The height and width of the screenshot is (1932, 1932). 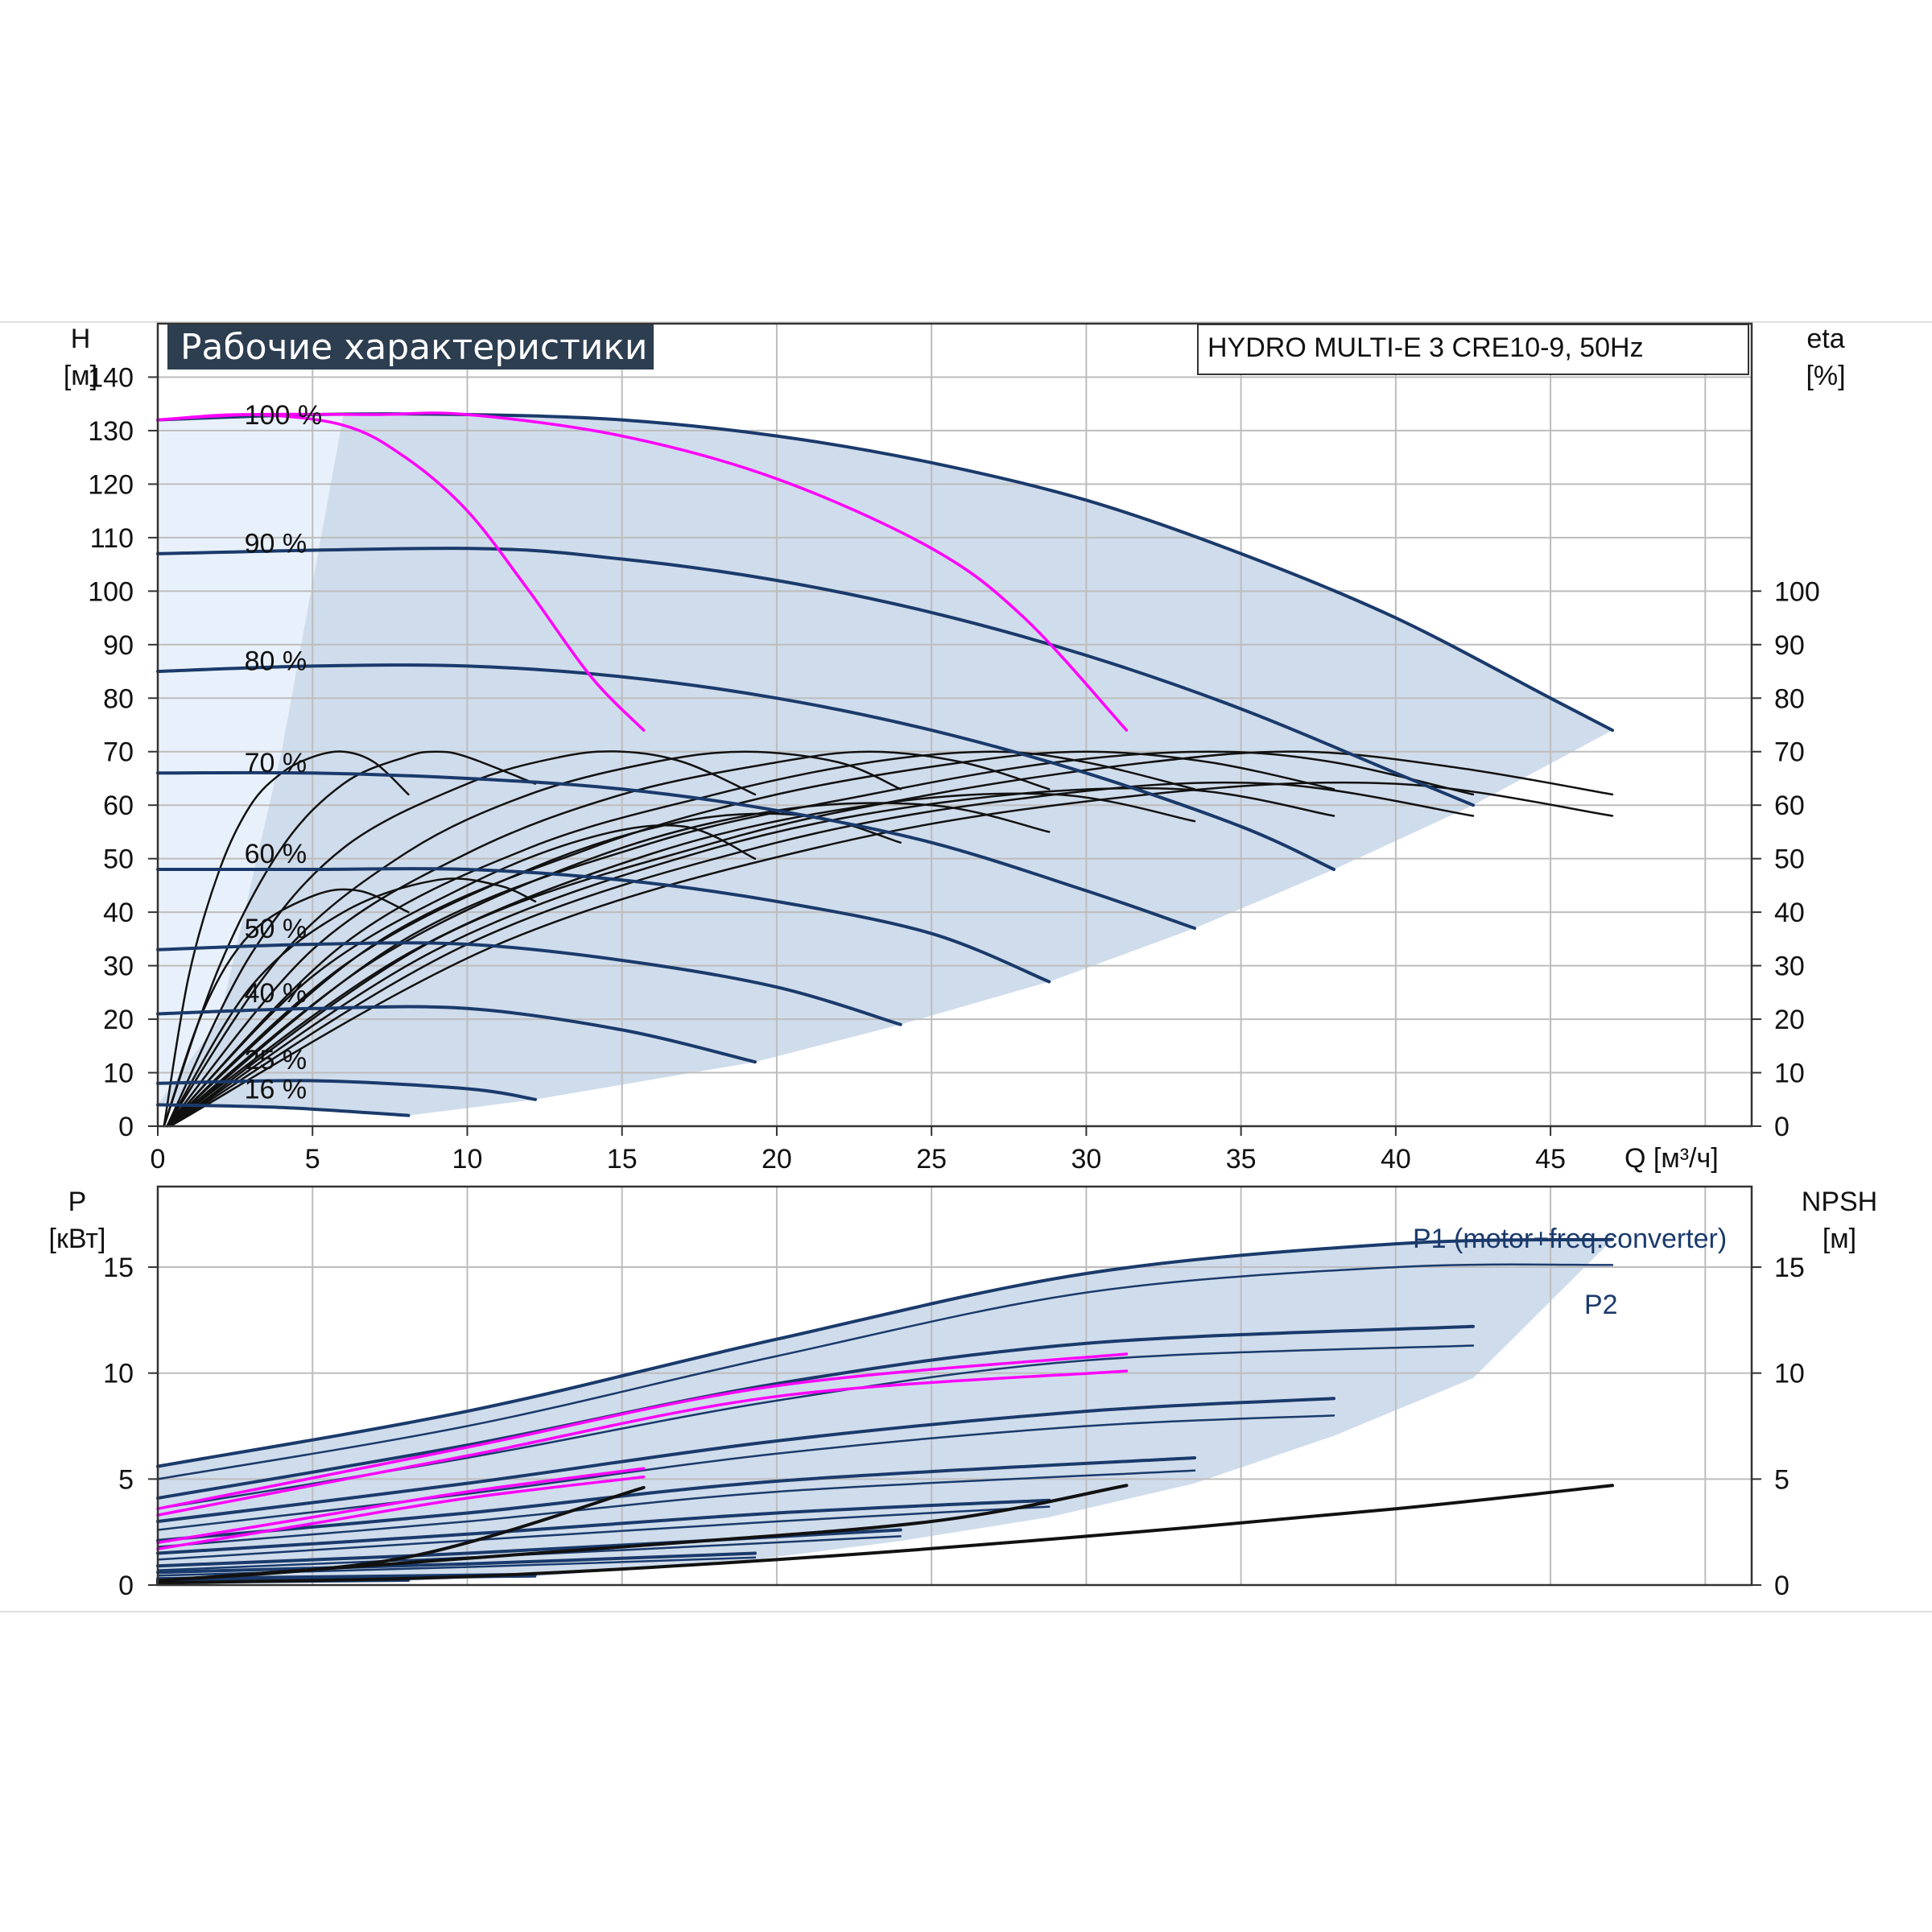 What do you see at coordinates (414, 347) in the screenshot?
I see `chart-title: Рабочие характеристики` at bounding box center [414, 347].